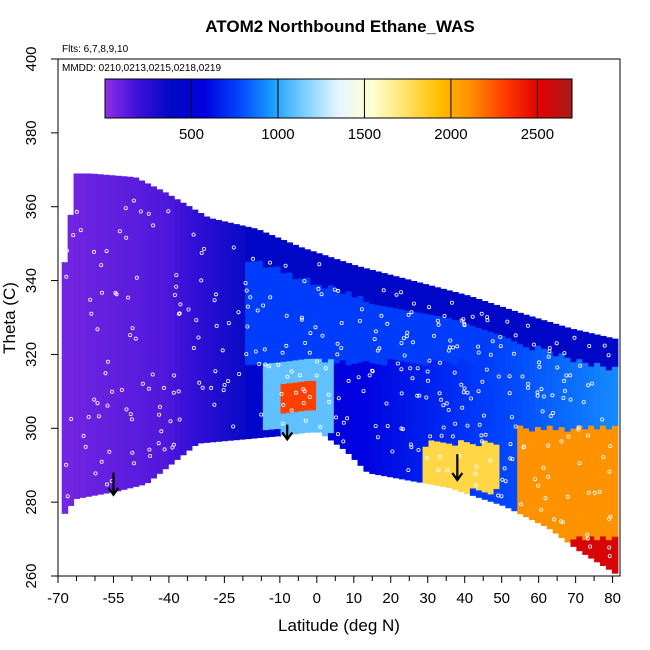 Image resolution: width=650 pixels, height=650 pixels. What do you see at coordinates (31, 575) in the screenshot?
I see `y-tick-label: 260` at bounding box center [31, 575].